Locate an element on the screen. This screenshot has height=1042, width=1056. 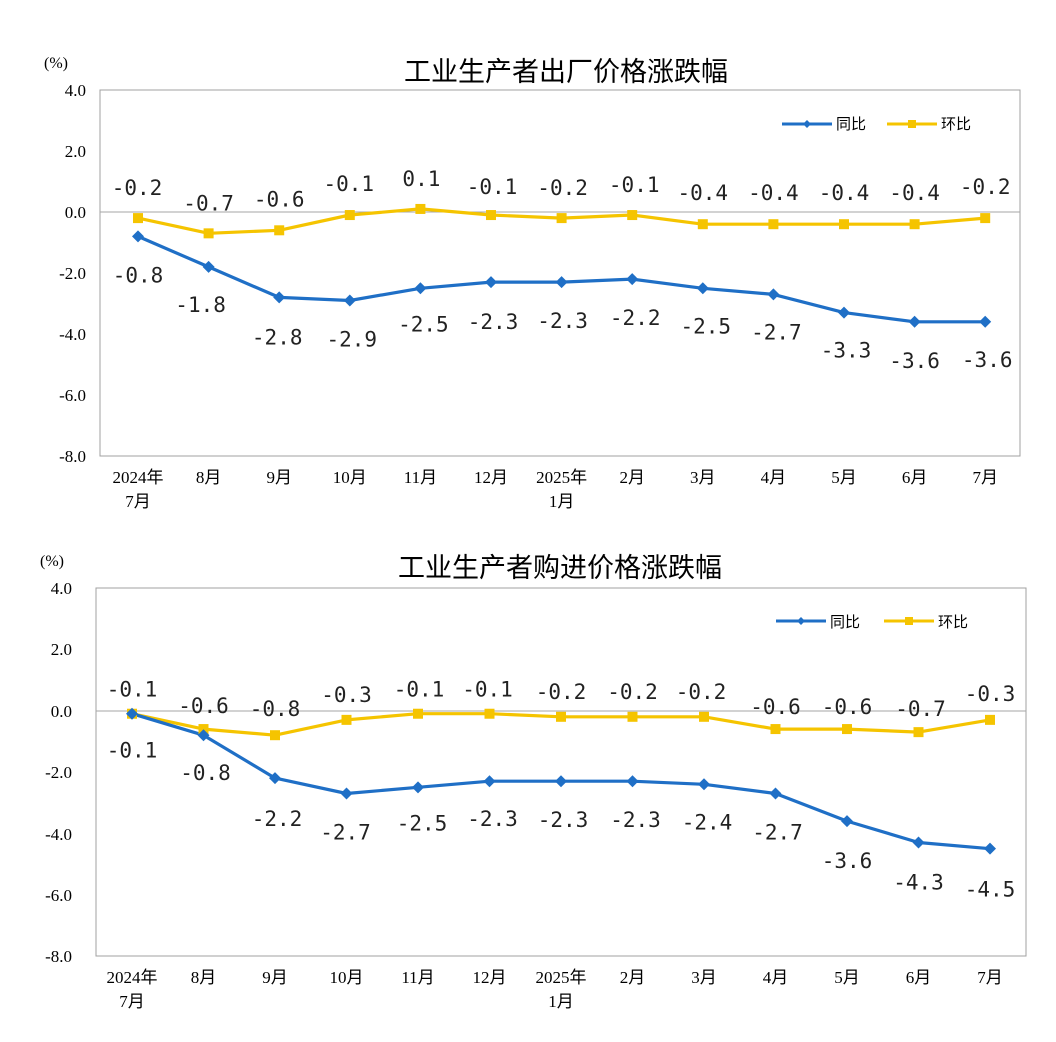
x-tick-label: 12月 is located at coordinates (491, 477).